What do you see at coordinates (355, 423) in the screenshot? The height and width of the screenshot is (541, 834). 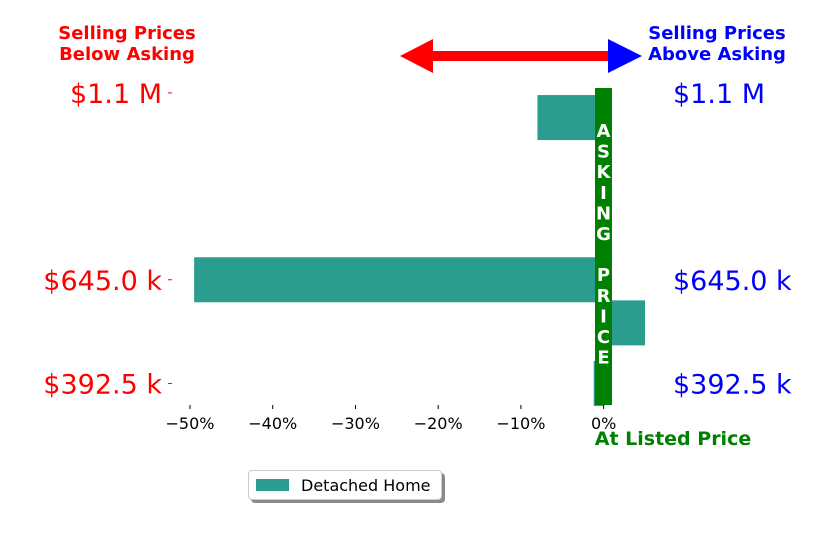 I see `x-tick-label: −30%` at bounding box center [355, 423].